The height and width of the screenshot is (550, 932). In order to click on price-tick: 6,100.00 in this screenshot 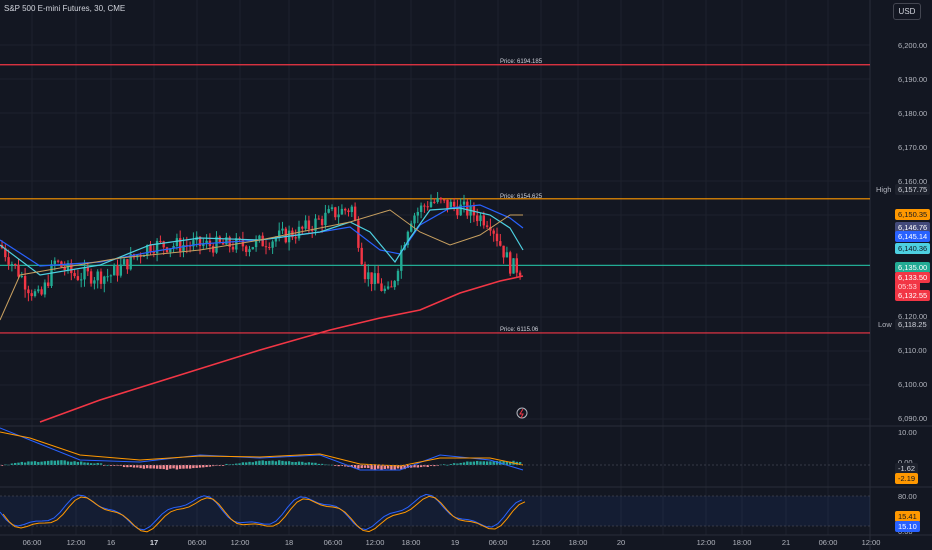, I will do `click(913, 384)`.